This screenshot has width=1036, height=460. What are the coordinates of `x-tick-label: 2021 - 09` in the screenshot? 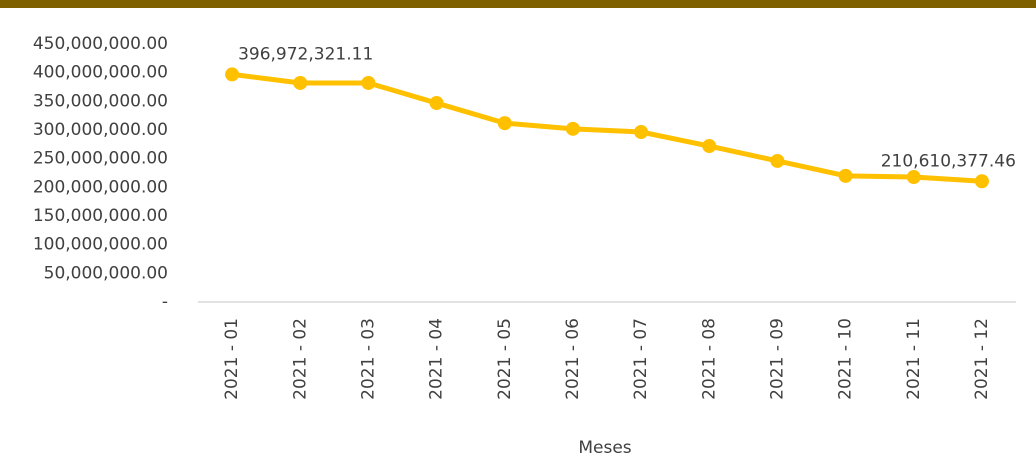 It's located at (777, 359).